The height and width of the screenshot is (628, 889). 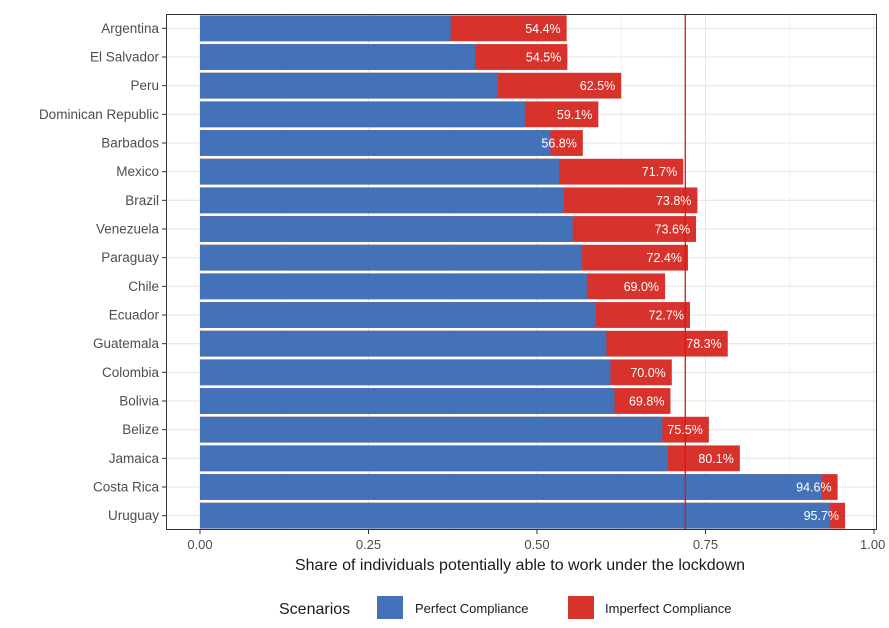 I want to click on x-tick-label: 1.00, so click(x=872, y=544).